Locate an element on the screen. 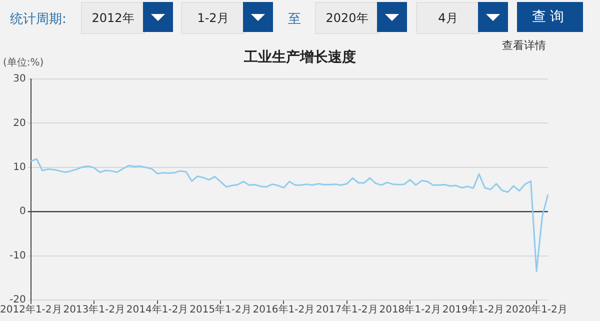 This screenshot has width=600, height=321. y-tick-label: 0 is located at coordinates (23, 212).